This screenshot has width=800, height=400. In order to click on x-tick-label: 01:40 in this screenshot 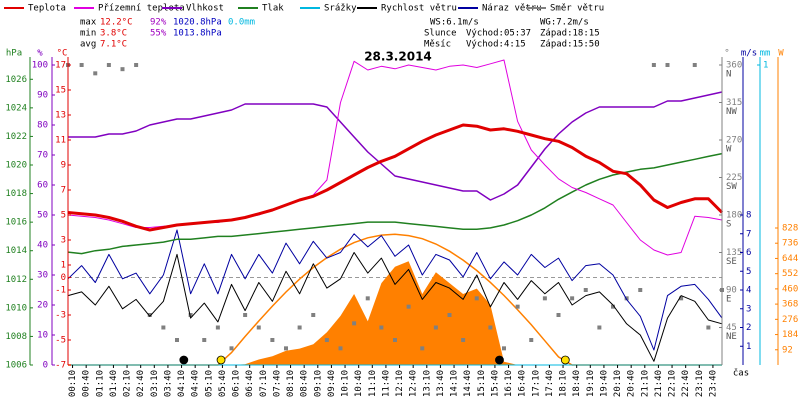, I will do `click(114, 383)`.